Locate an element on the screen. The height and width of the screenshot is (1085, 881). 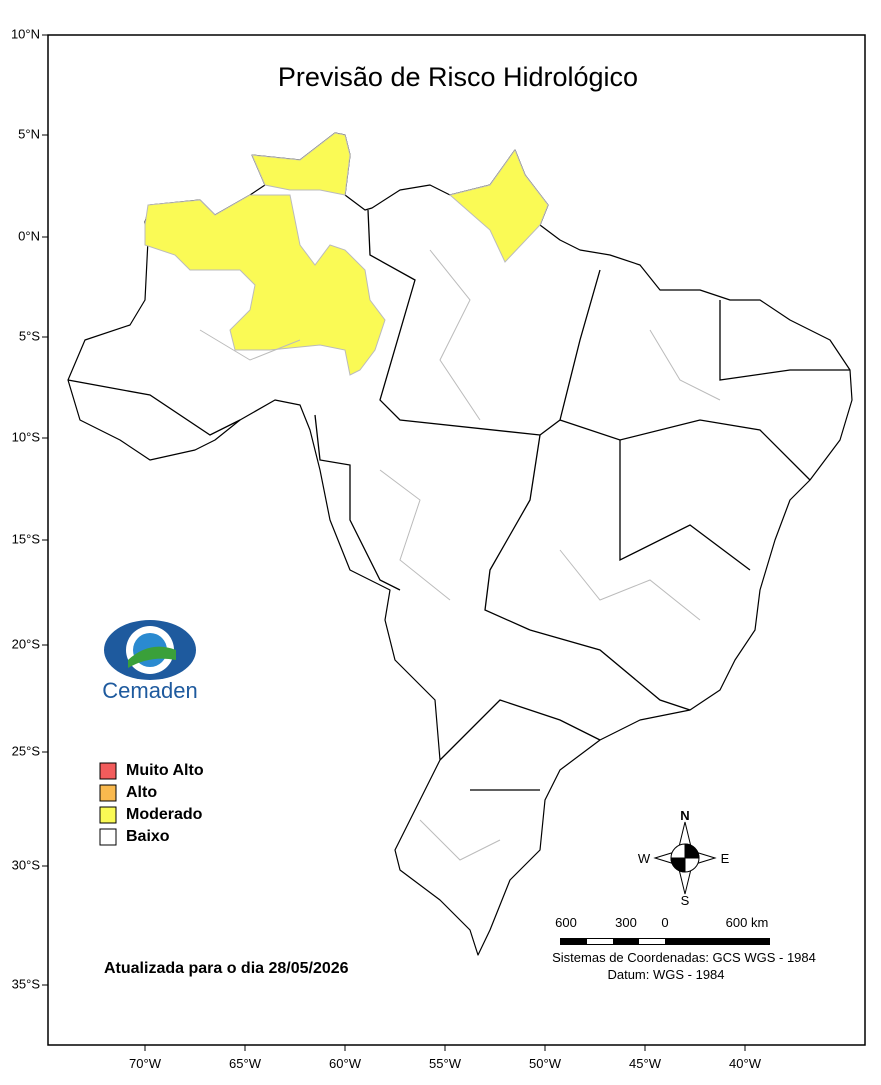
datum: Datum: WGS - 1984 is located at coordinates (665, 974).